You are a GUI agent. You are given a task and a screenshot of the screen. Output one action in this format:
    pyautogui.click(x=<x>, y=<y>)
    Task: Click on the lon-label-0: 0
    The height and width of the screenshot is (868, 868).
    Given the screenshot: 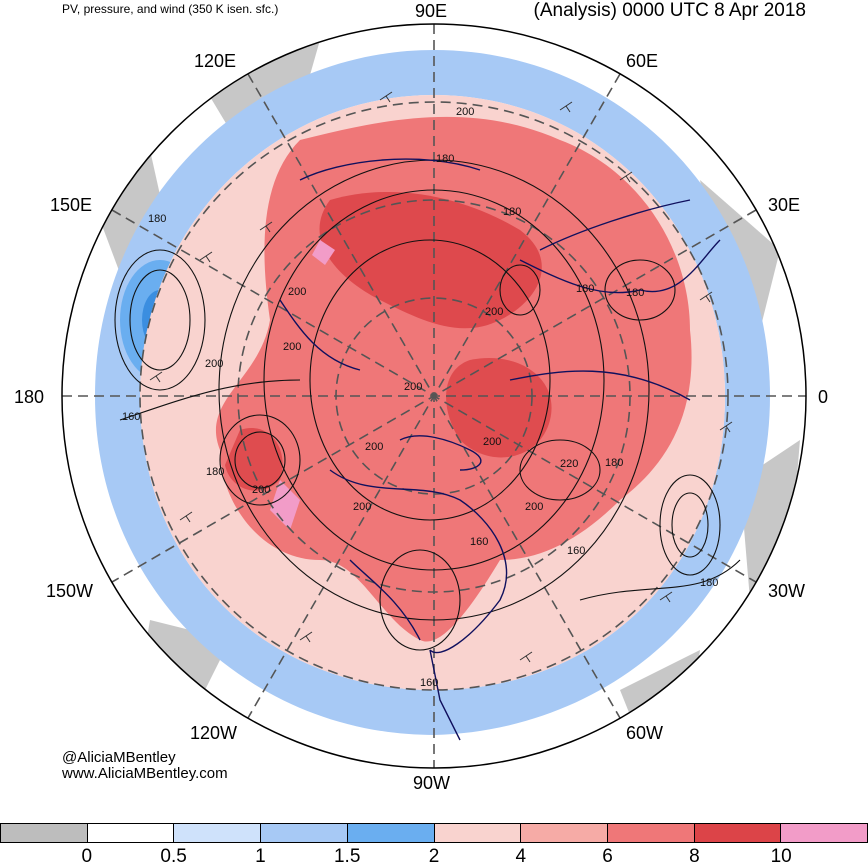 What is the action you would take?
    pyautogui.click(x=823, y=397)
    